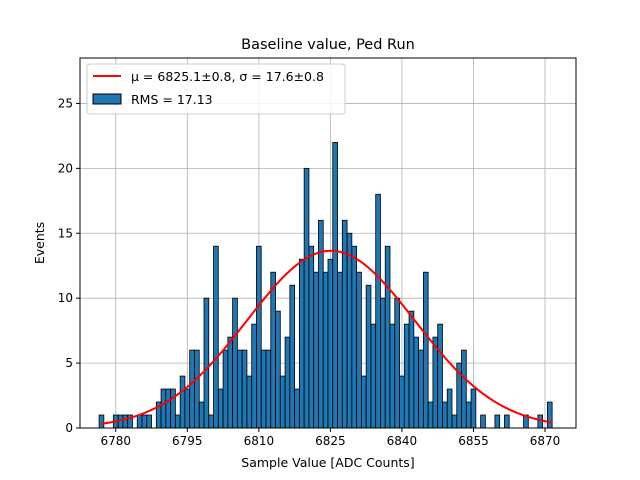 This screenshot has height=480, width=640. Describe the element at coordinates (402, 441) in the screenshot. I see `x-tick-label: 6840` at that location.